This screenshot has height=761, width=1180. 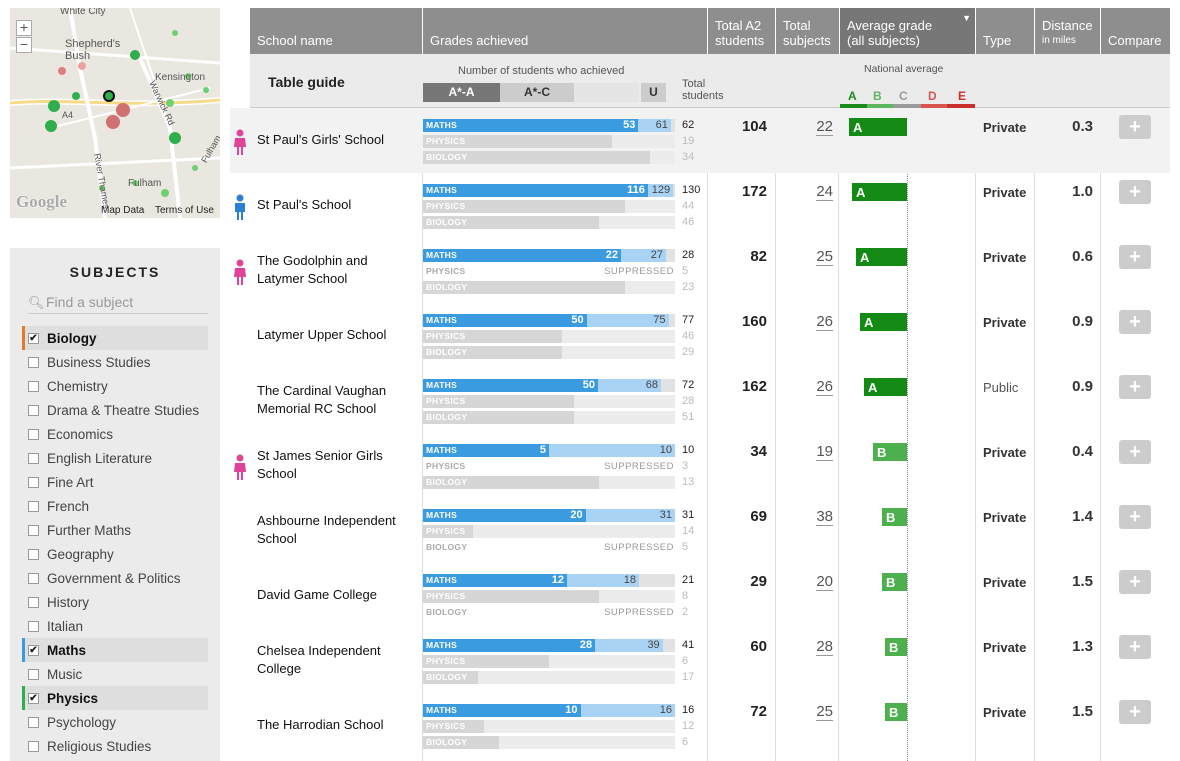 What do you see at coordinates (511, 222) in the screenshot?
I see `bar-fill` at bounding box center [511, 222].